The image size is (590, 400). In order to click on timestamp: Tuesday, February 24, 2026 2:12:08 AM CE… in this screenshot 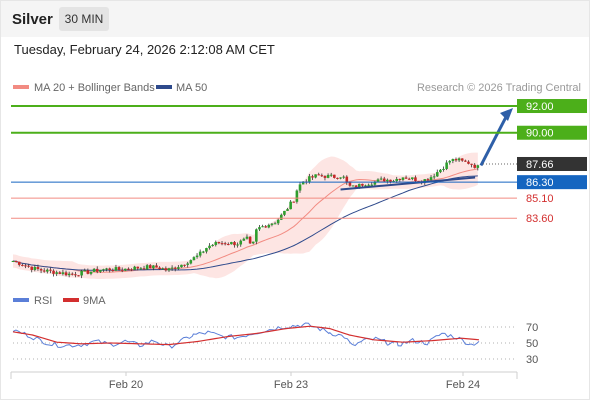, I will do `click(144, 49)`.